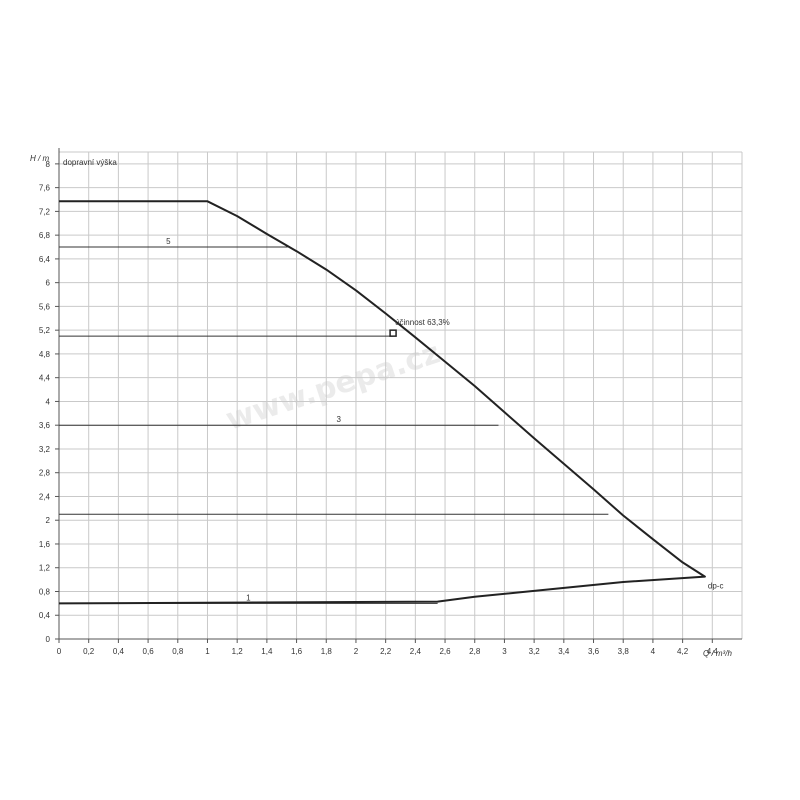 The height and width of the screenshot is (800, 800). Describe the element at coordinates (556, 454) in the screenshot. I see `annotations: účinnost 63,3% dp-c` at that location.